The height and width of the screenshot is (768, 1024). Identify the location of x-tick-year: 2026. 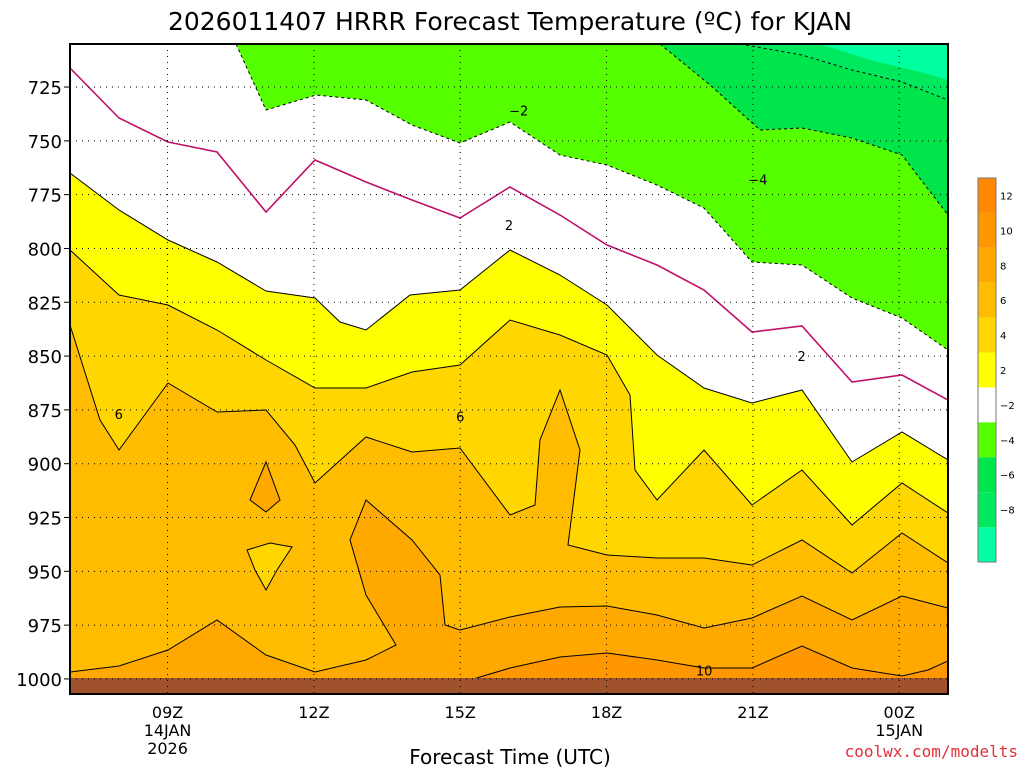
(167, 748).